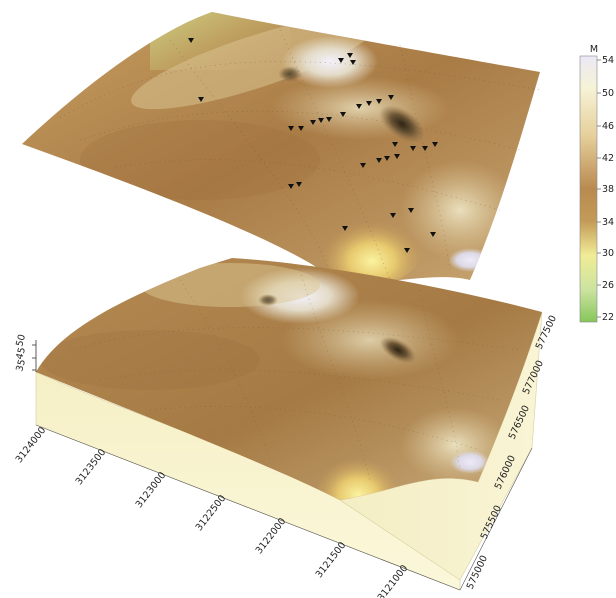 This screenshot has height=598, width=616. I want to click on legend-ticks, so click(599, 188).